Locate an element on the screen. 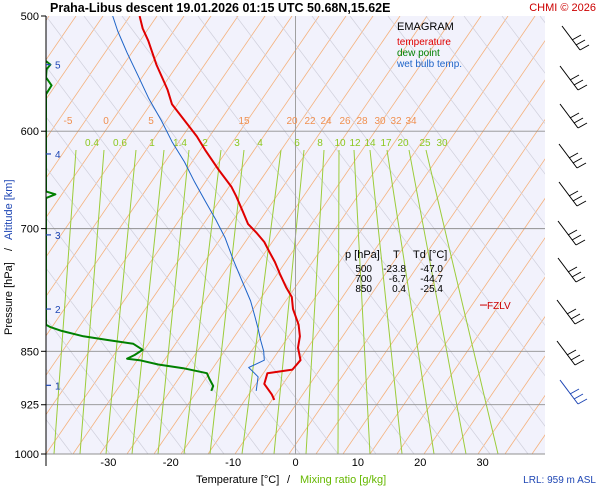 The image size is (600, 500). y-tick-label: 850 is located at coordinates (30, 352).